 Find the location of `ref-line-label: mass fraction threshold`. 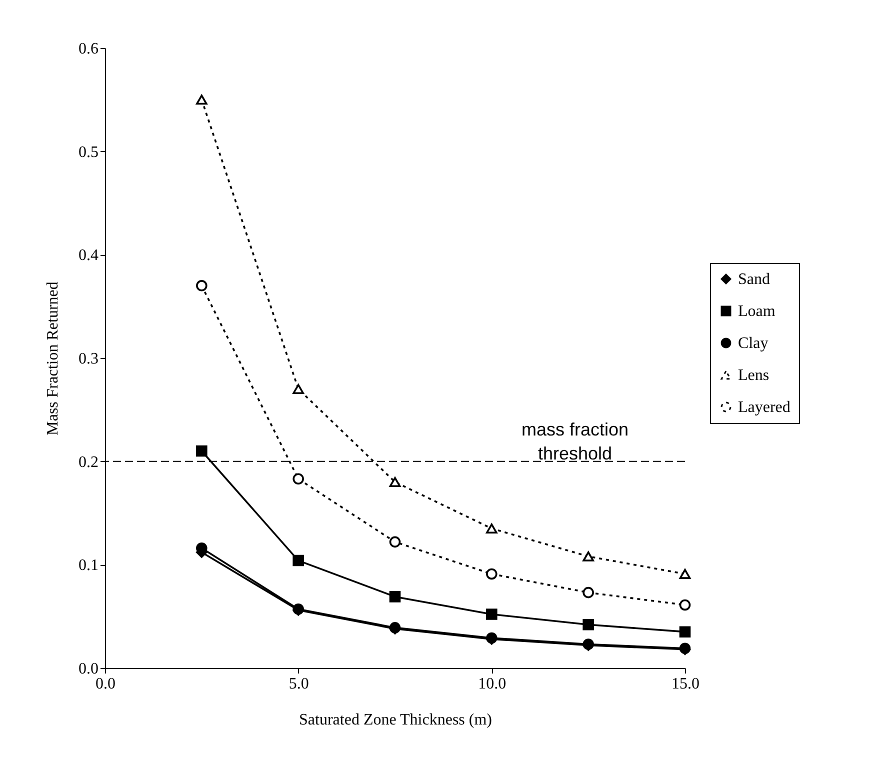

ref-line-label: mass fraction threshold is located at coordinates (575, 441).